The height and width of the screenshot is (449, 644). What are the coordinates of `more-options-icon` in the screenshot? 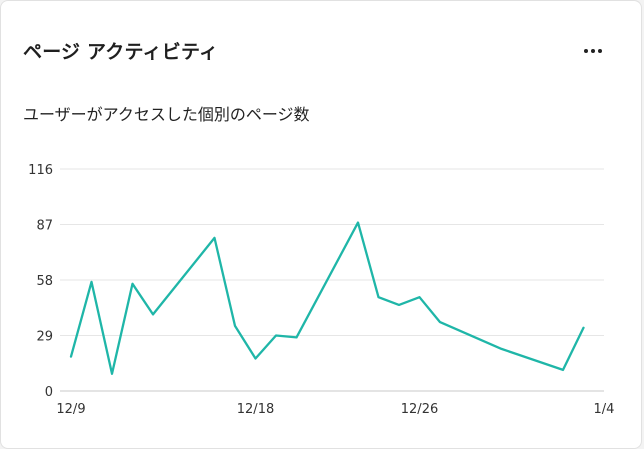 It's located at (593, 51).